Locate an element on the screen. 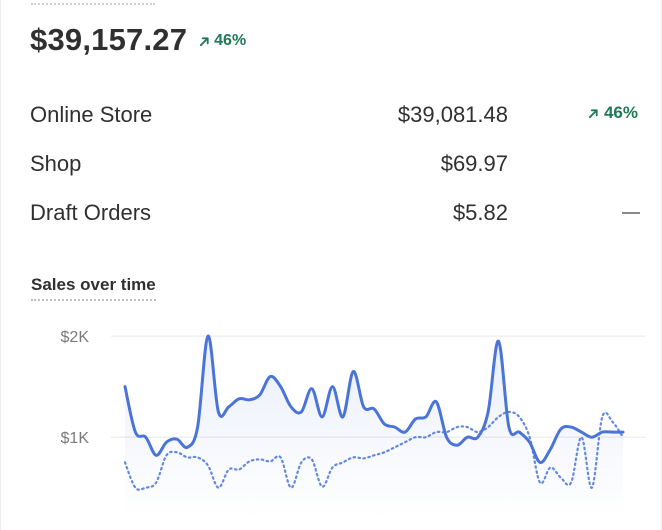  sales-over-time-title: Sales over time is located at coordinates (93, 288).